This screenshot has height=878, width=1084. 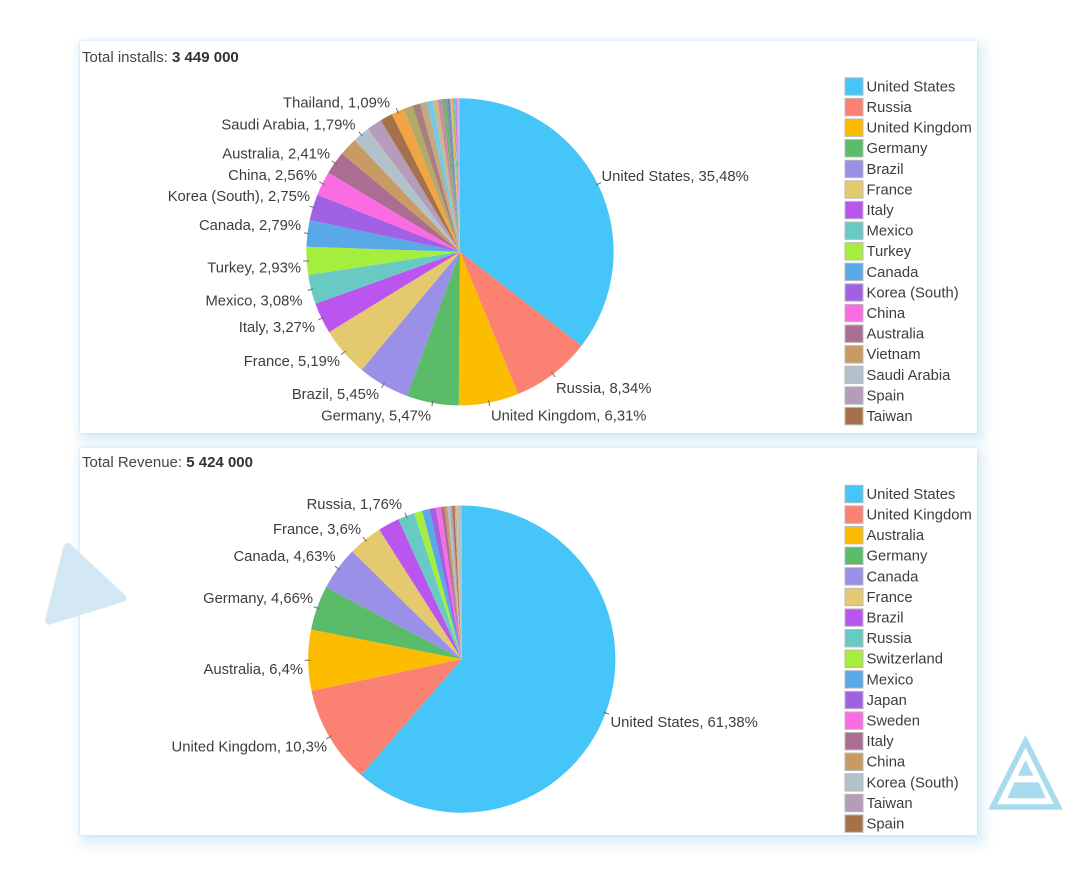 I want to click on svg-text: Canada, 2,79%, so click(x=250, y=226).